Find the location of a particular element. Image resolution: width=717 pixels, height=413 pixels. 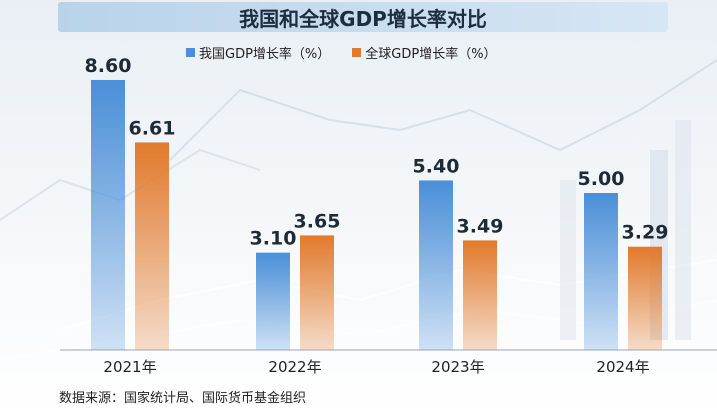

value-label-world-2: 3.49 is located at coordinates (480, 226).